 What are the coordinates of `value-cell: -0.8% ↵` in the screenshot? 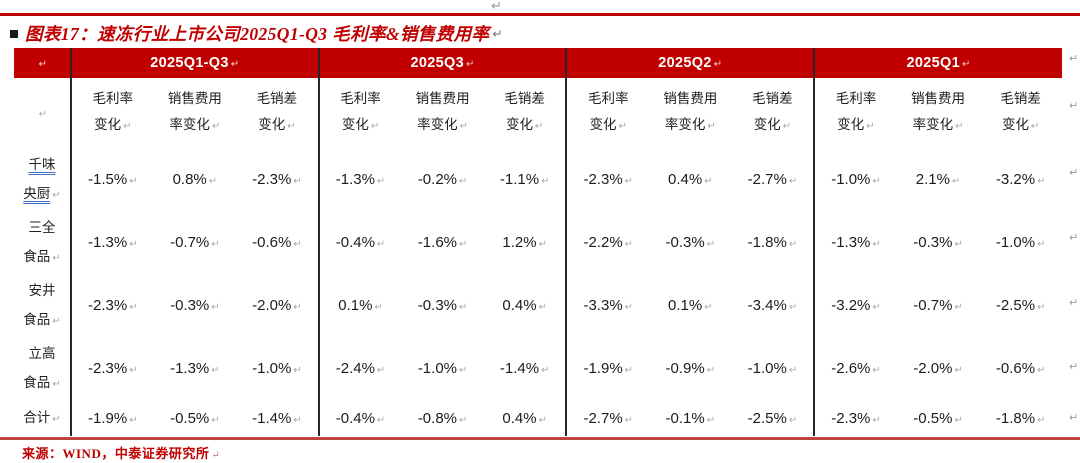 It's located at (442, 418).